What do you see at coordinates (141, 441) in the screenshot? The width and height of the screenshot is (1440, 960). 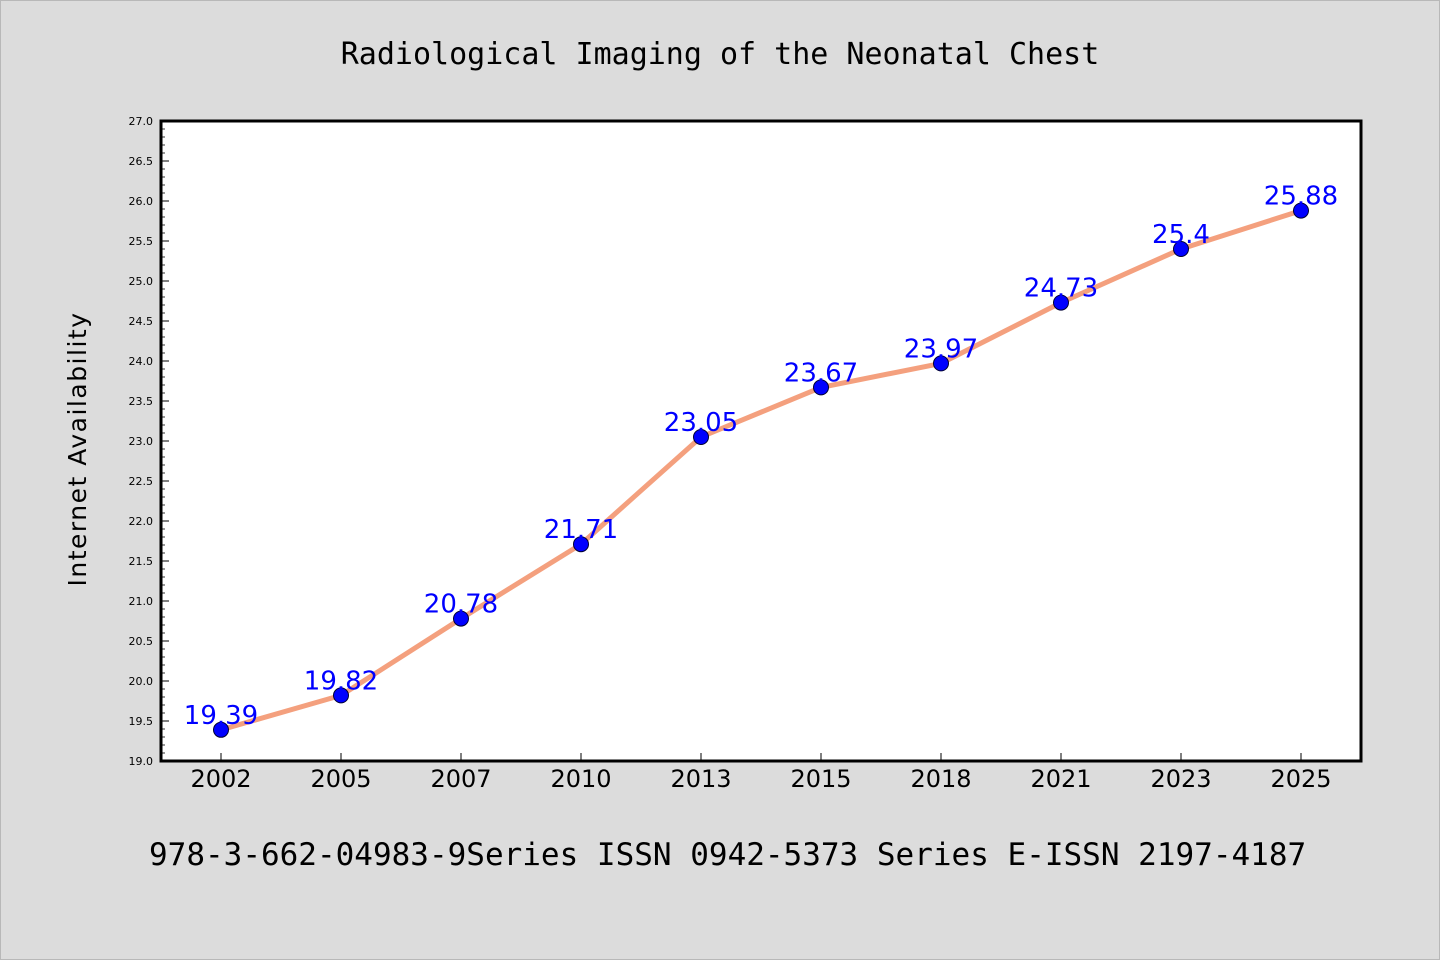 I see `y-tick-label: 23.0` at bounding box center [141, 441].